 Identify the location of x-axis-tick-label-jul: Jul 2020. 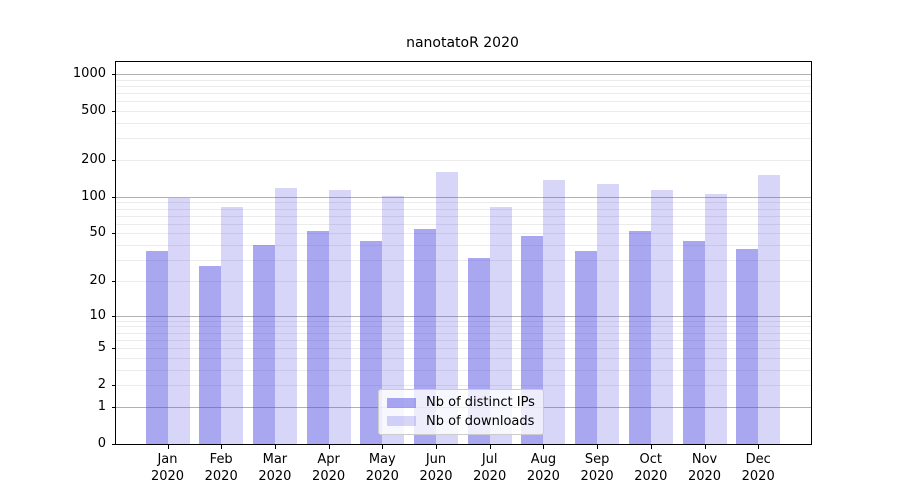
(490, 468).